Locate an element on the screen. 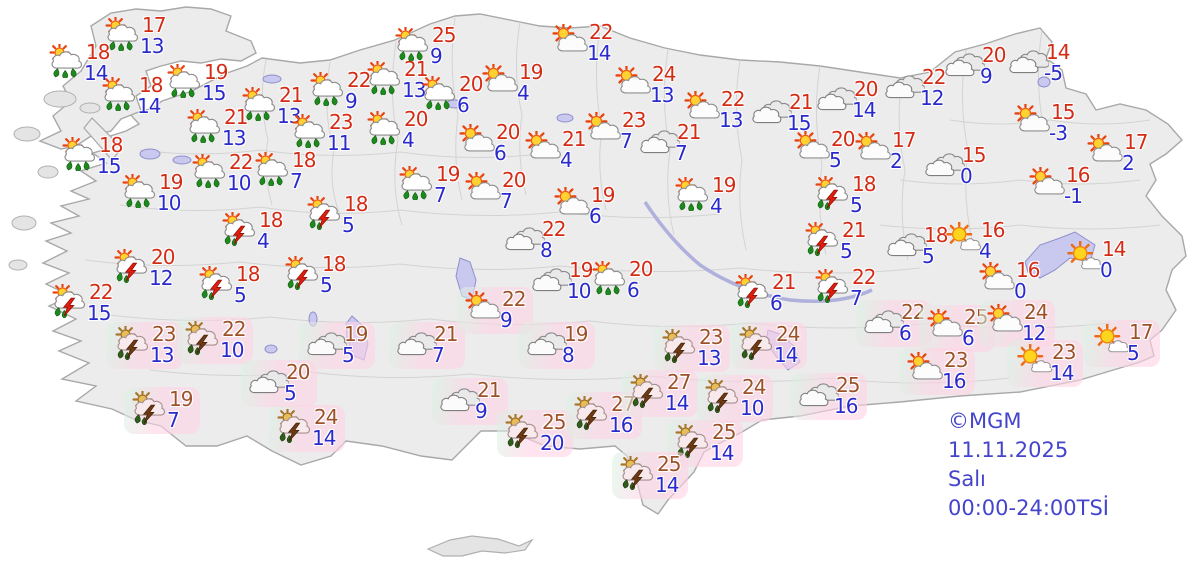  gallipoli-peninsula is located at coordinates (103, 139).